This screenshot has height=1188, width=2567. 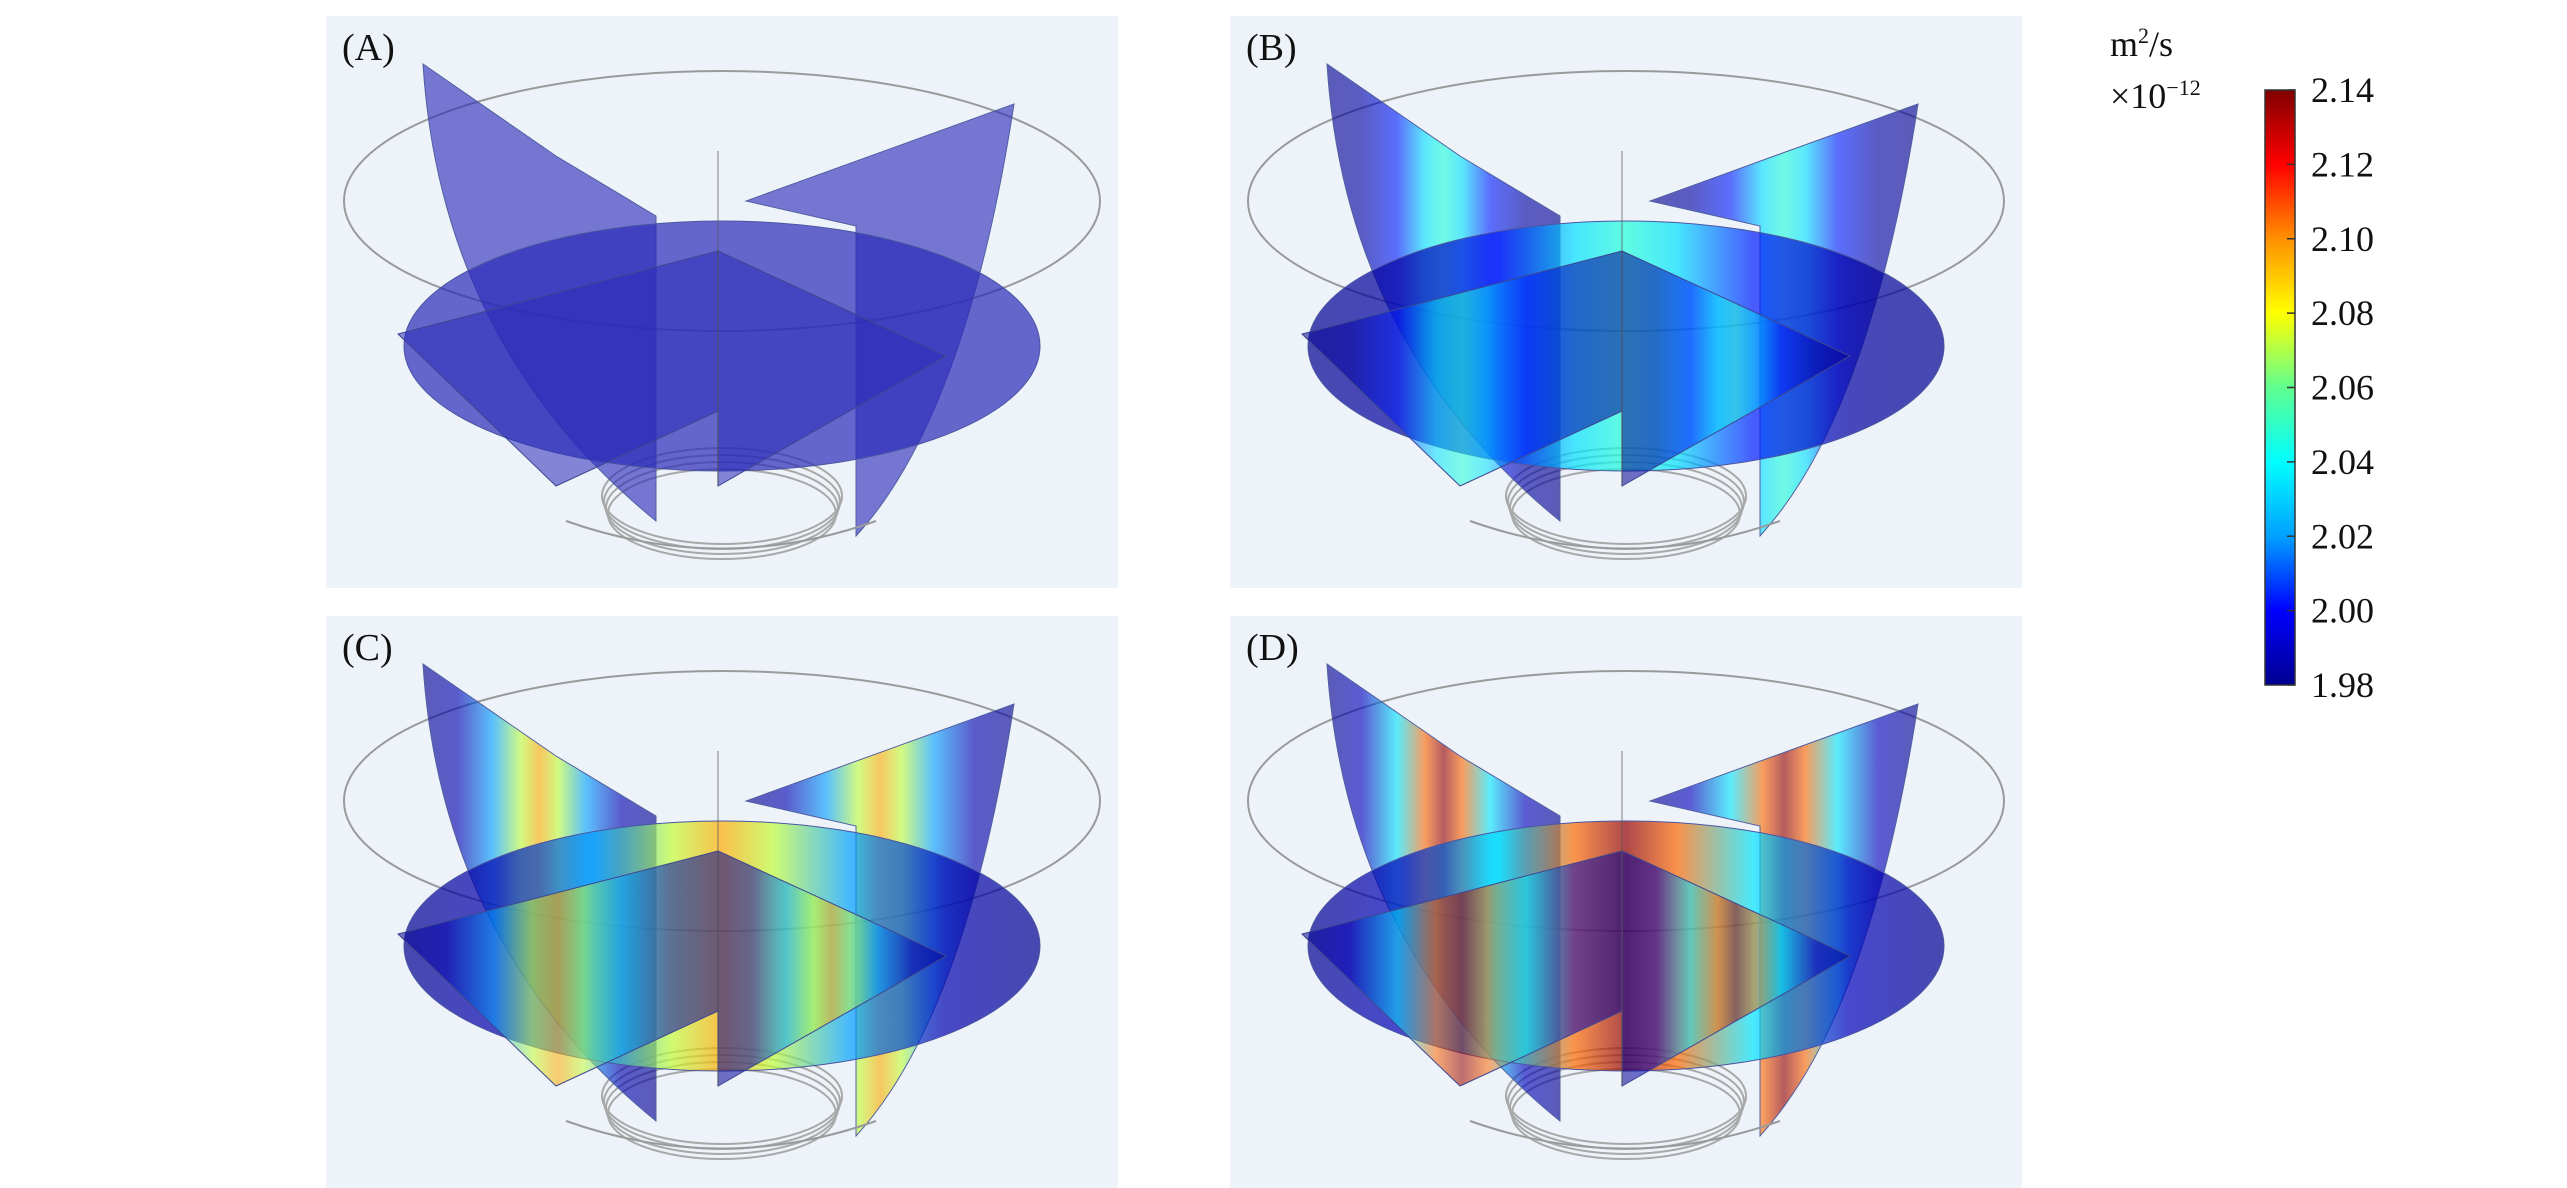 I want to click on colorbar-tick-label: 2.00, so click(x=2342, y=611).